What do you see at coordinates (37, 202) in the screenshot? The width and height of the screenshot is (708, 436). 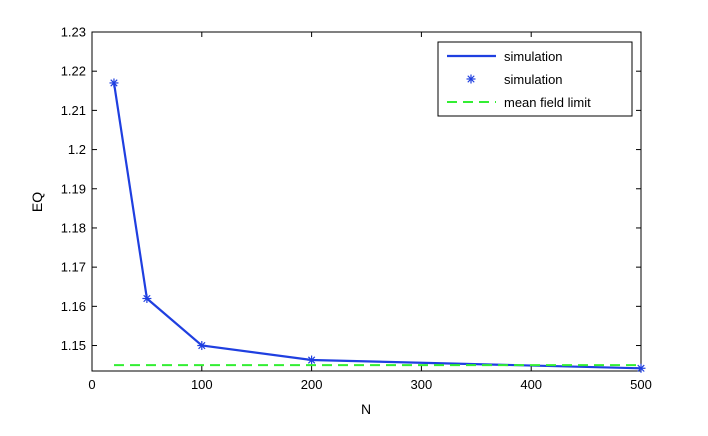 I see `y-axis-label: EQ` at bounding box center [37, 202].